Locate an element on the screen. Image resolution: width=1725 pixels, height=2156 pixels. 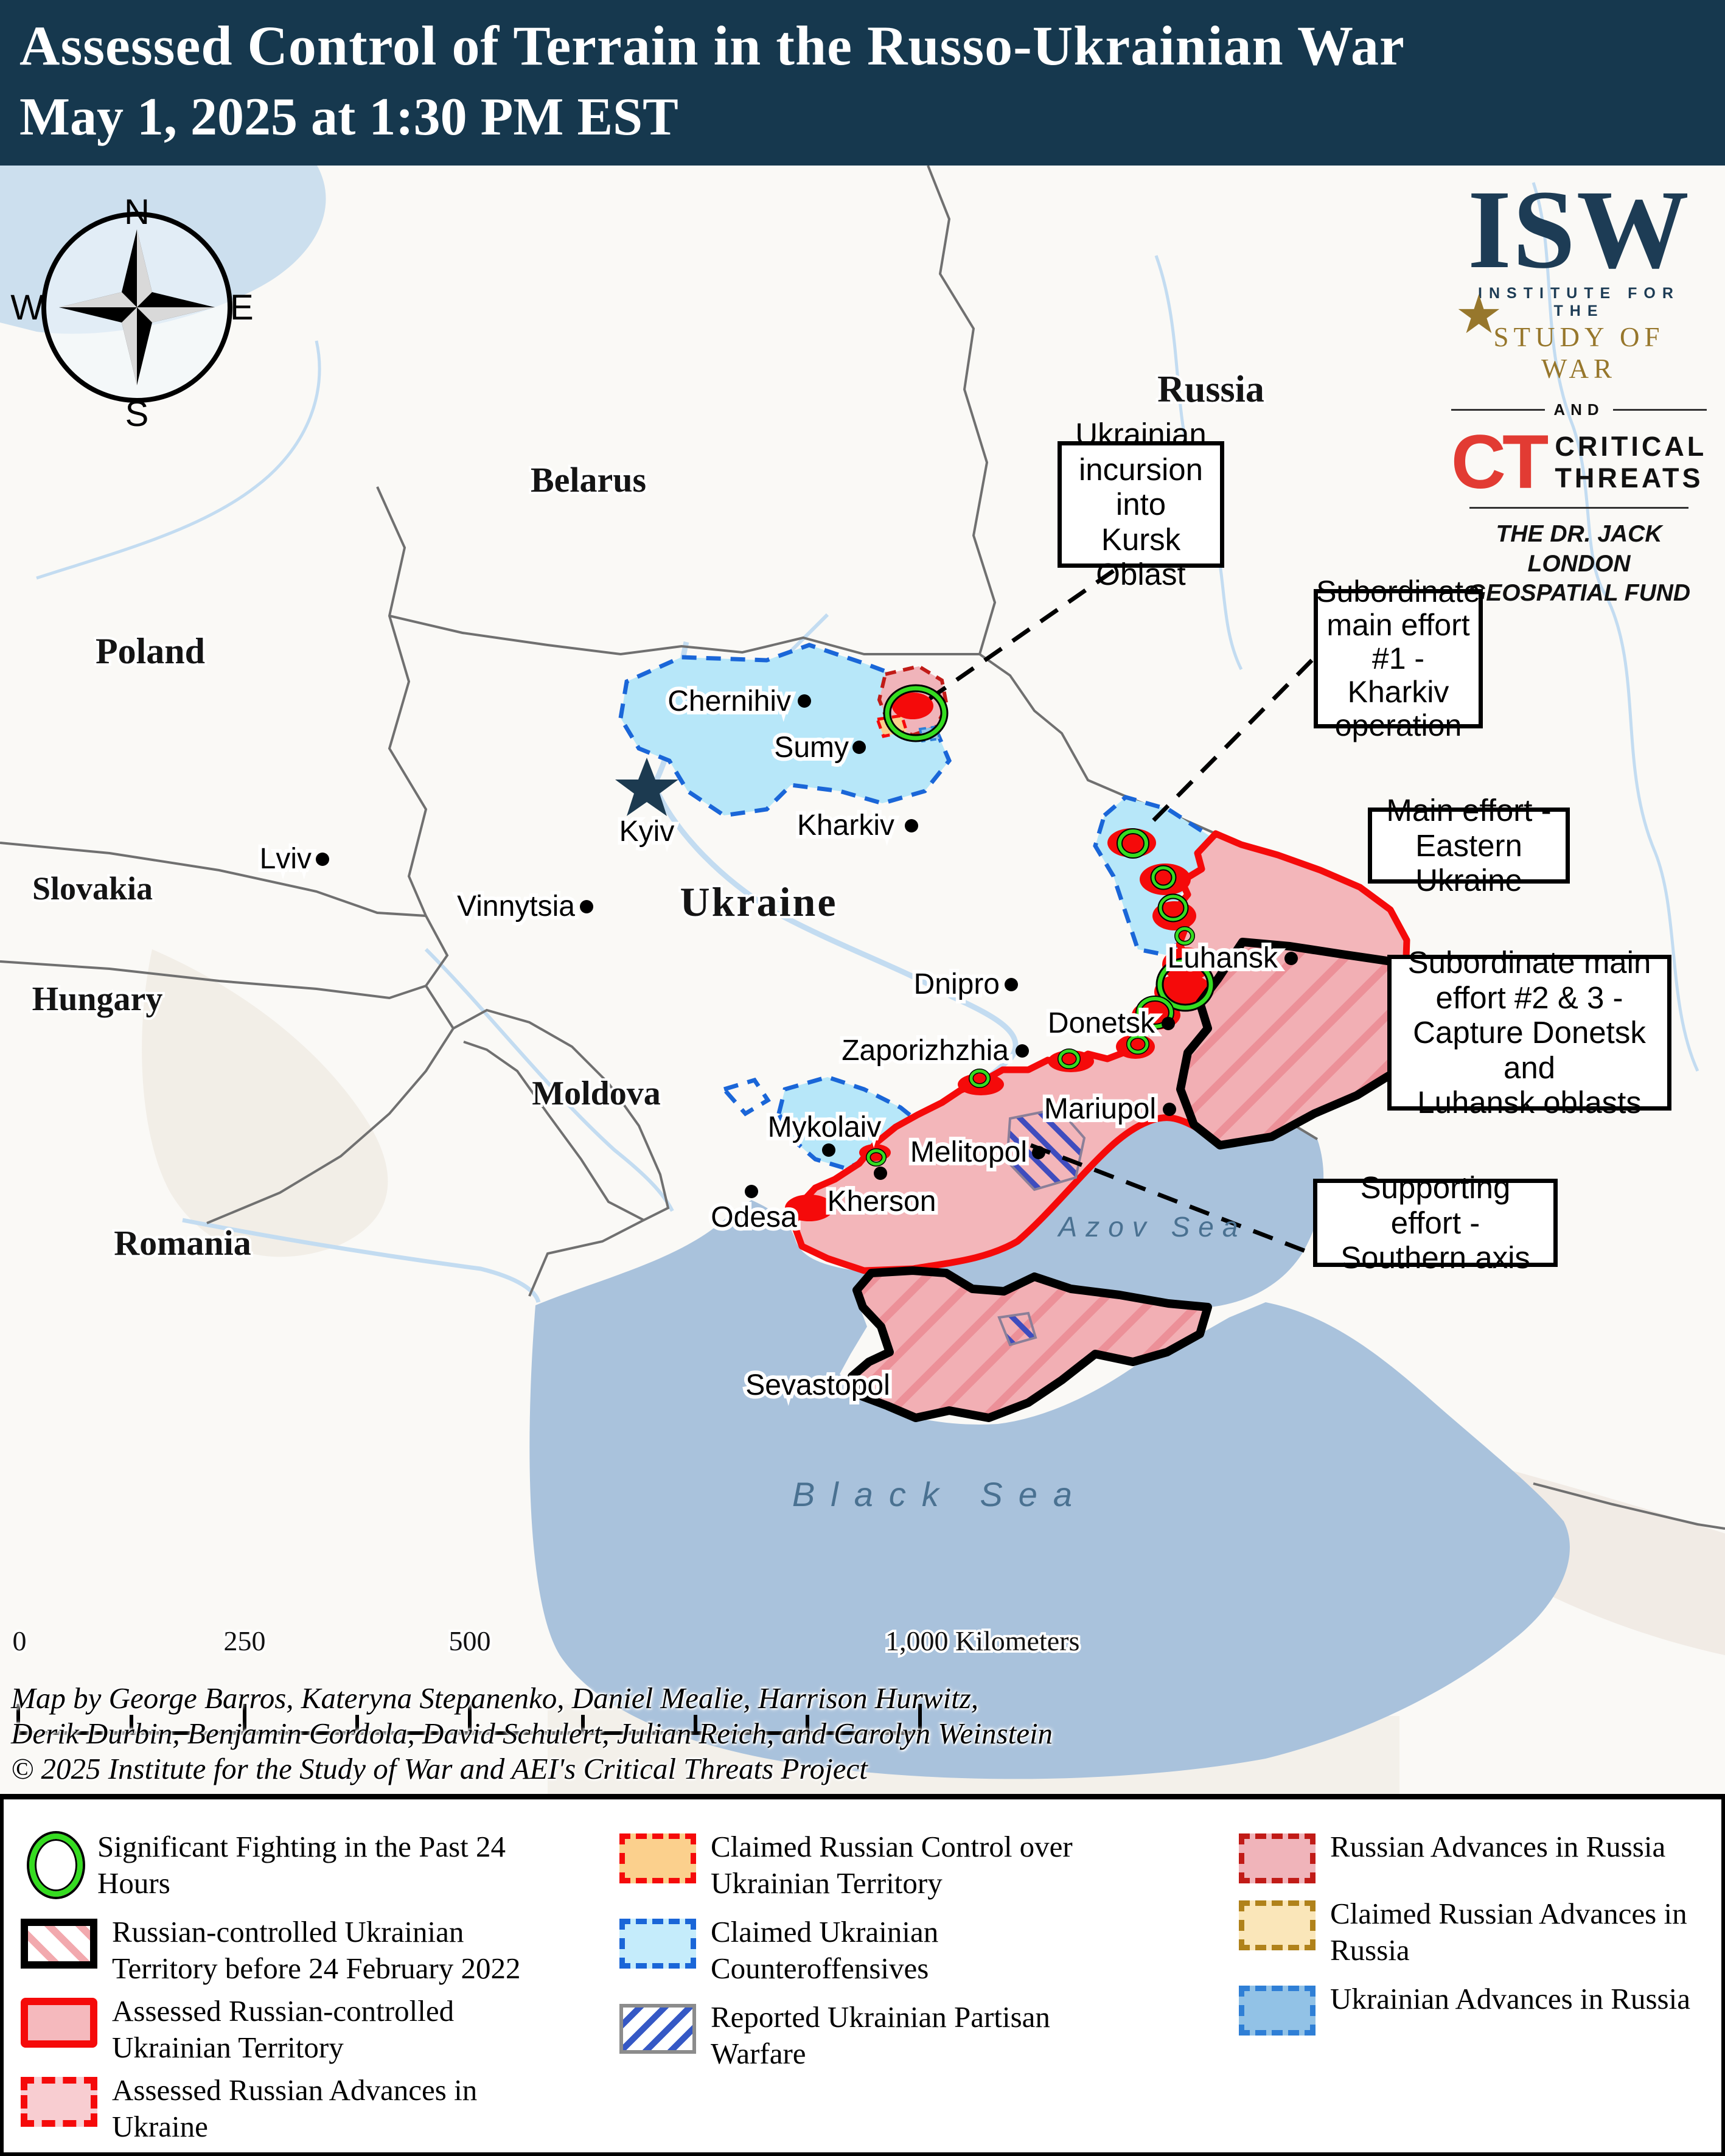
callout-southern-axis: Supporting effort - Southern axis is located at coordinates (1436, 1222).